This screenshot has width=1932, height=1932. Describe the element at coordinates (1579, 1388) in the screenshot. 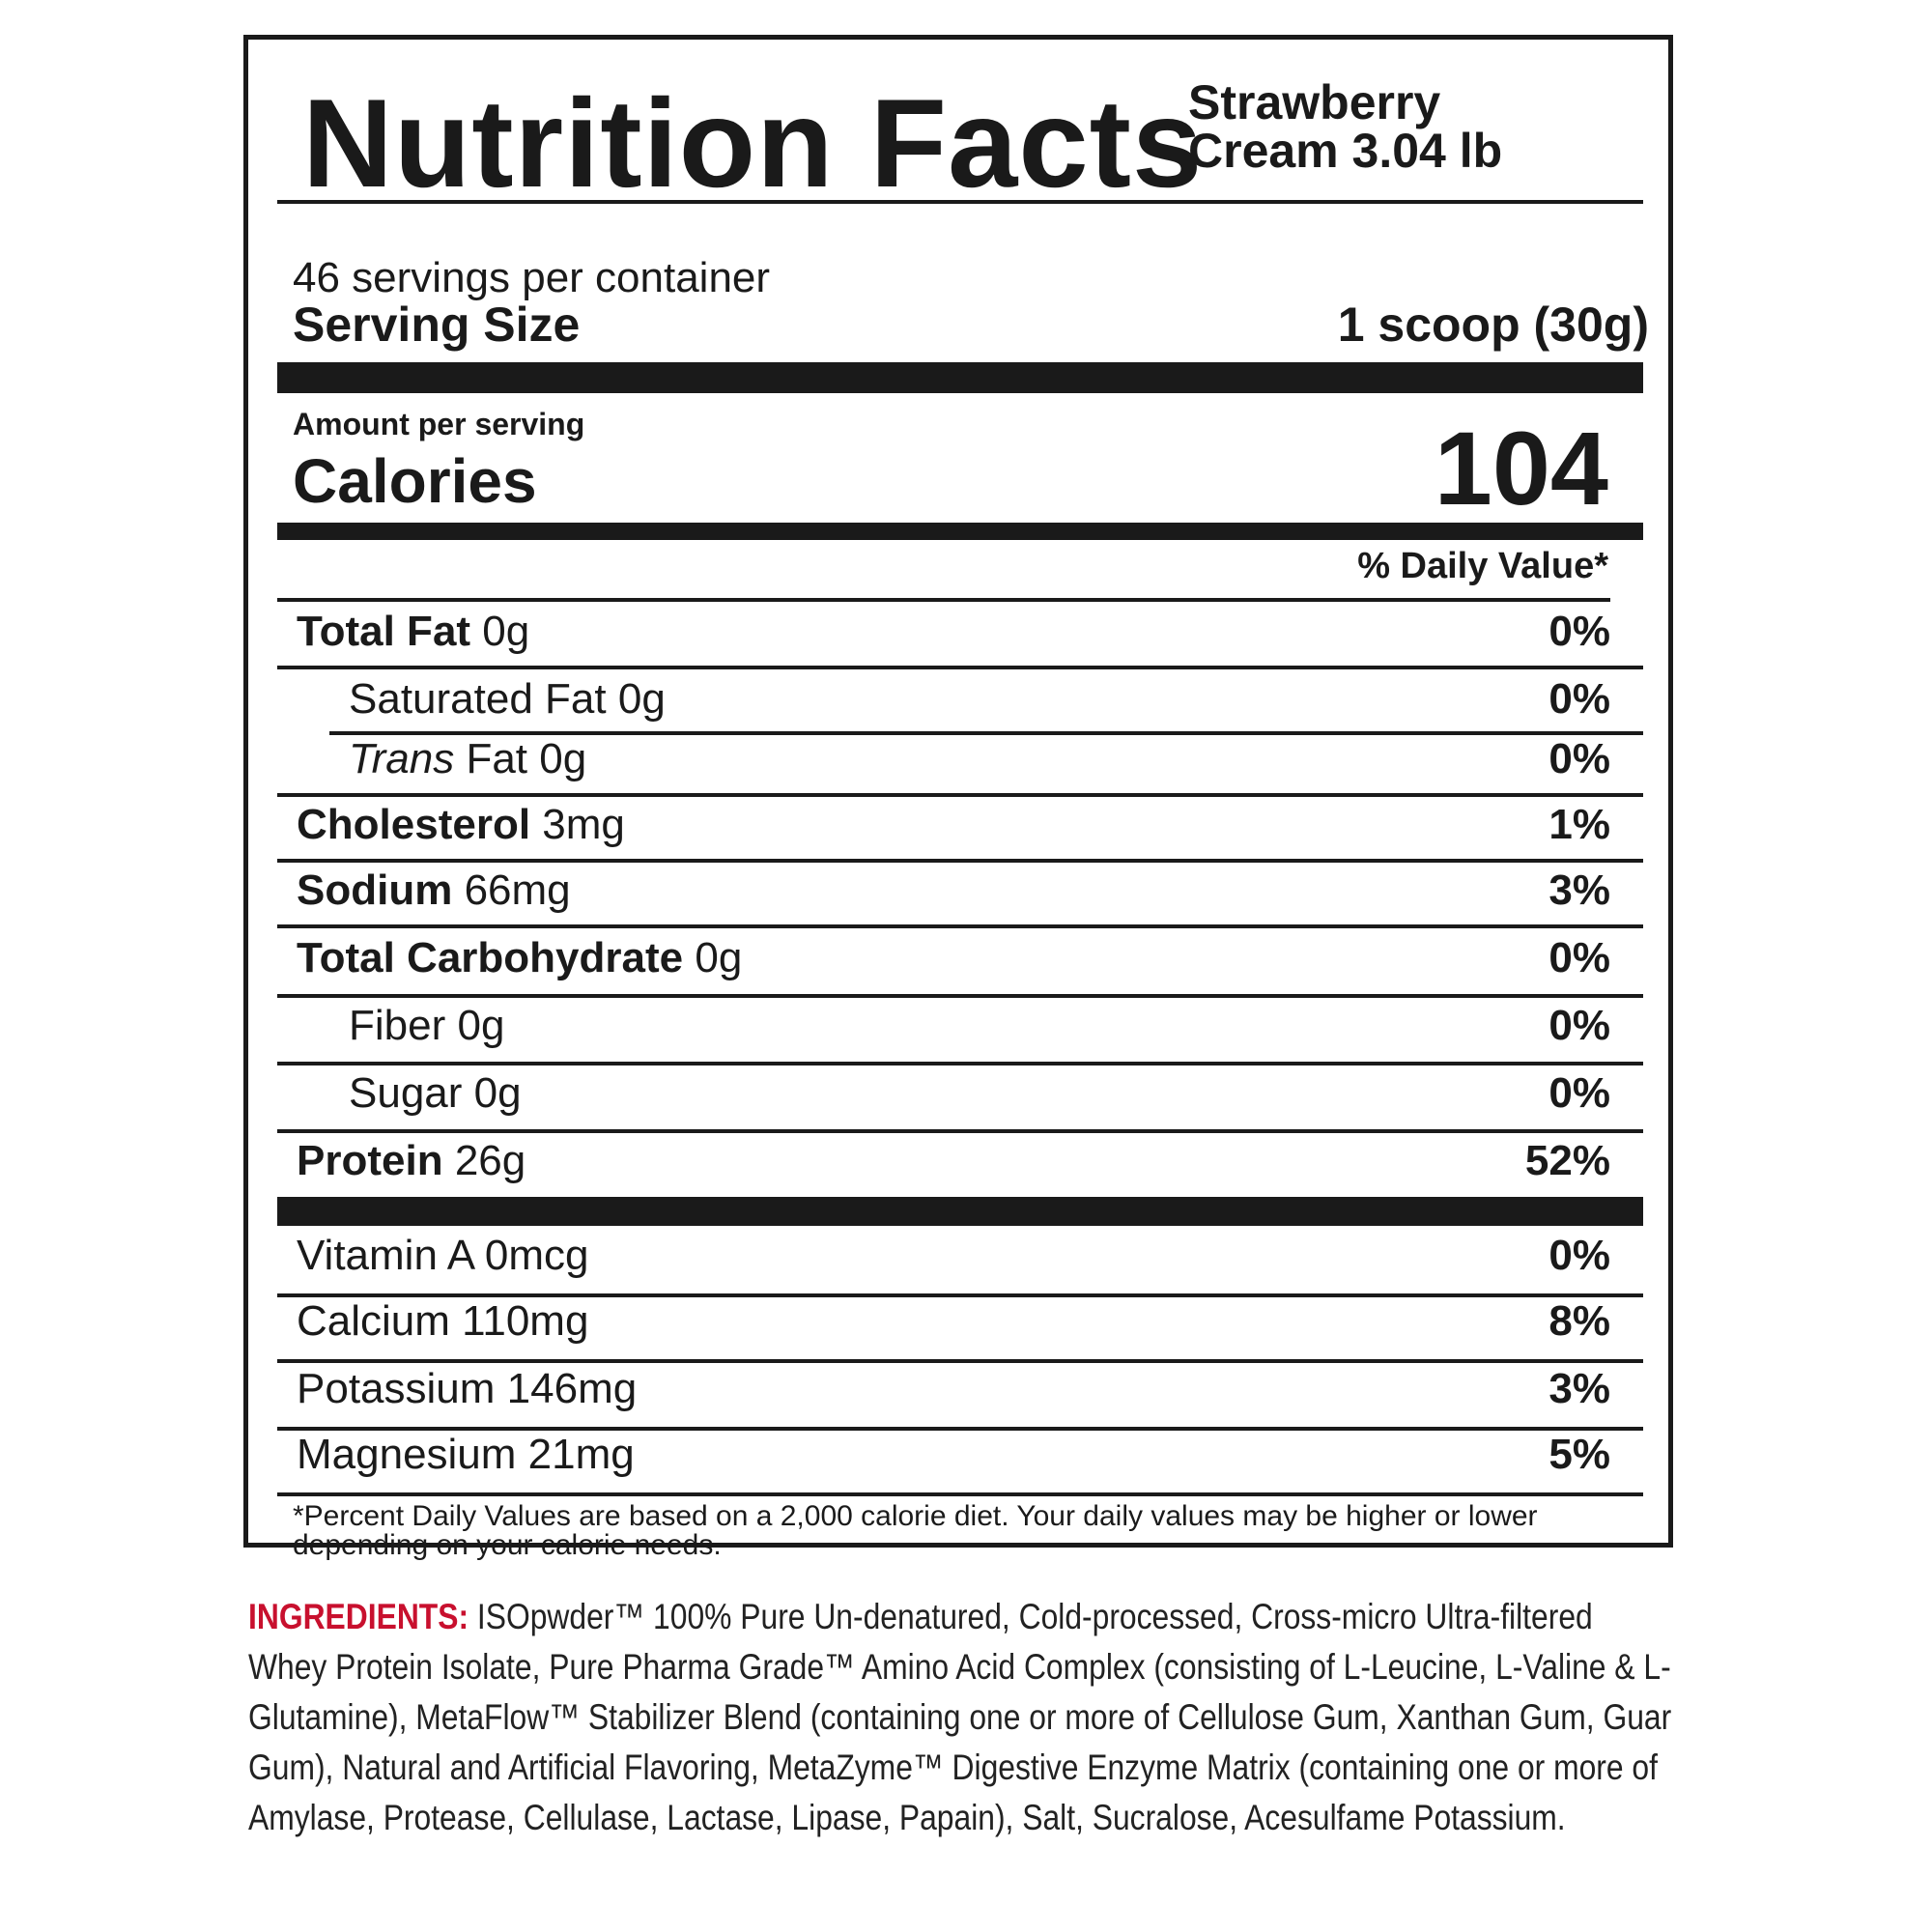

I see `vitamin-daily-value: 3%` at that location.